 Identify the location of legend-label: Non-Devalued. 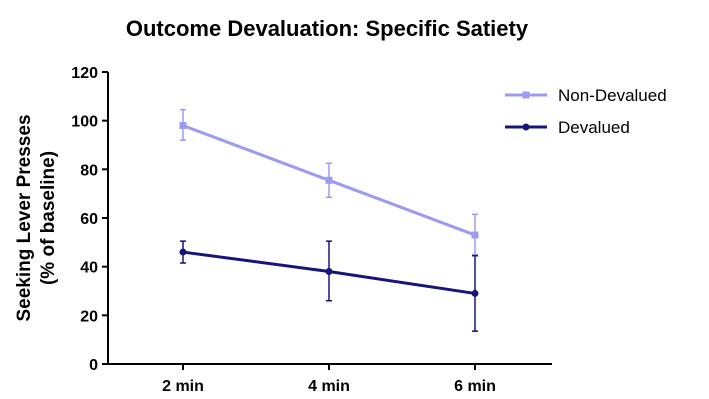
(612, 95).